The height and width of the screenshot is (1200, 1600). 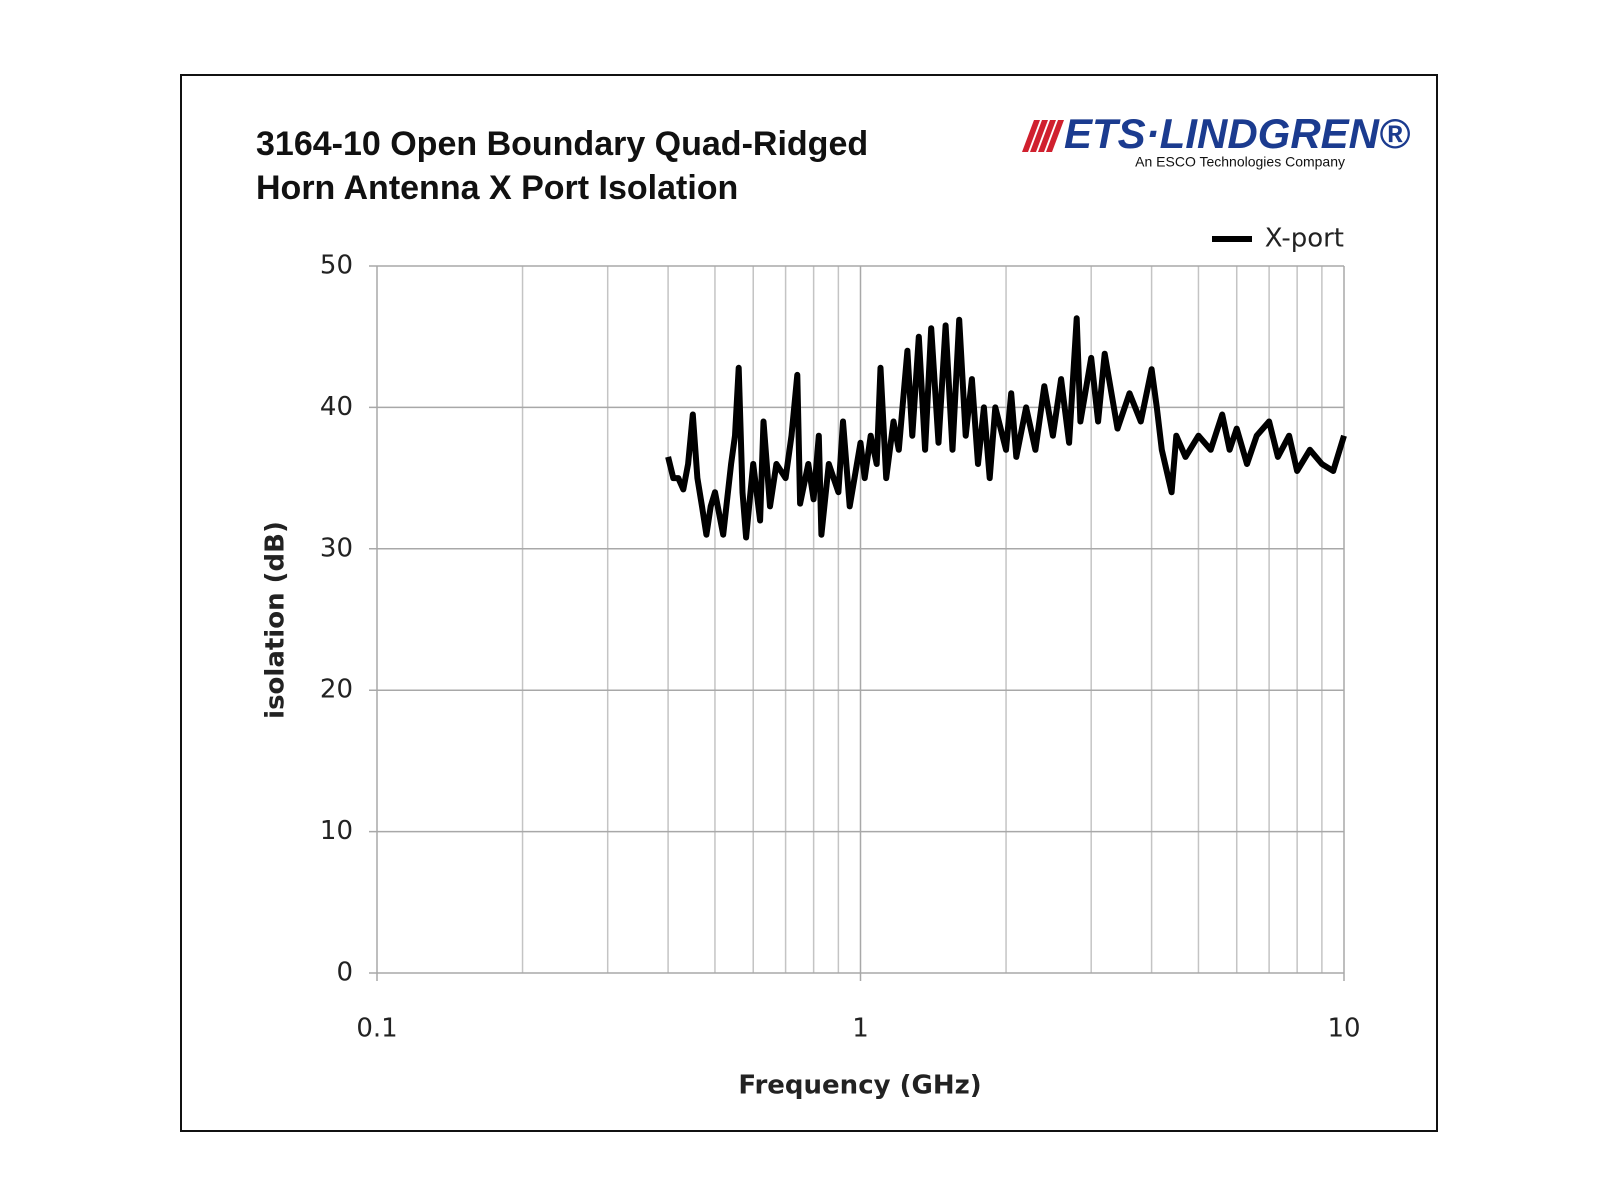 I want to click on y-tick-label: 30, so click(x=336, y=548).